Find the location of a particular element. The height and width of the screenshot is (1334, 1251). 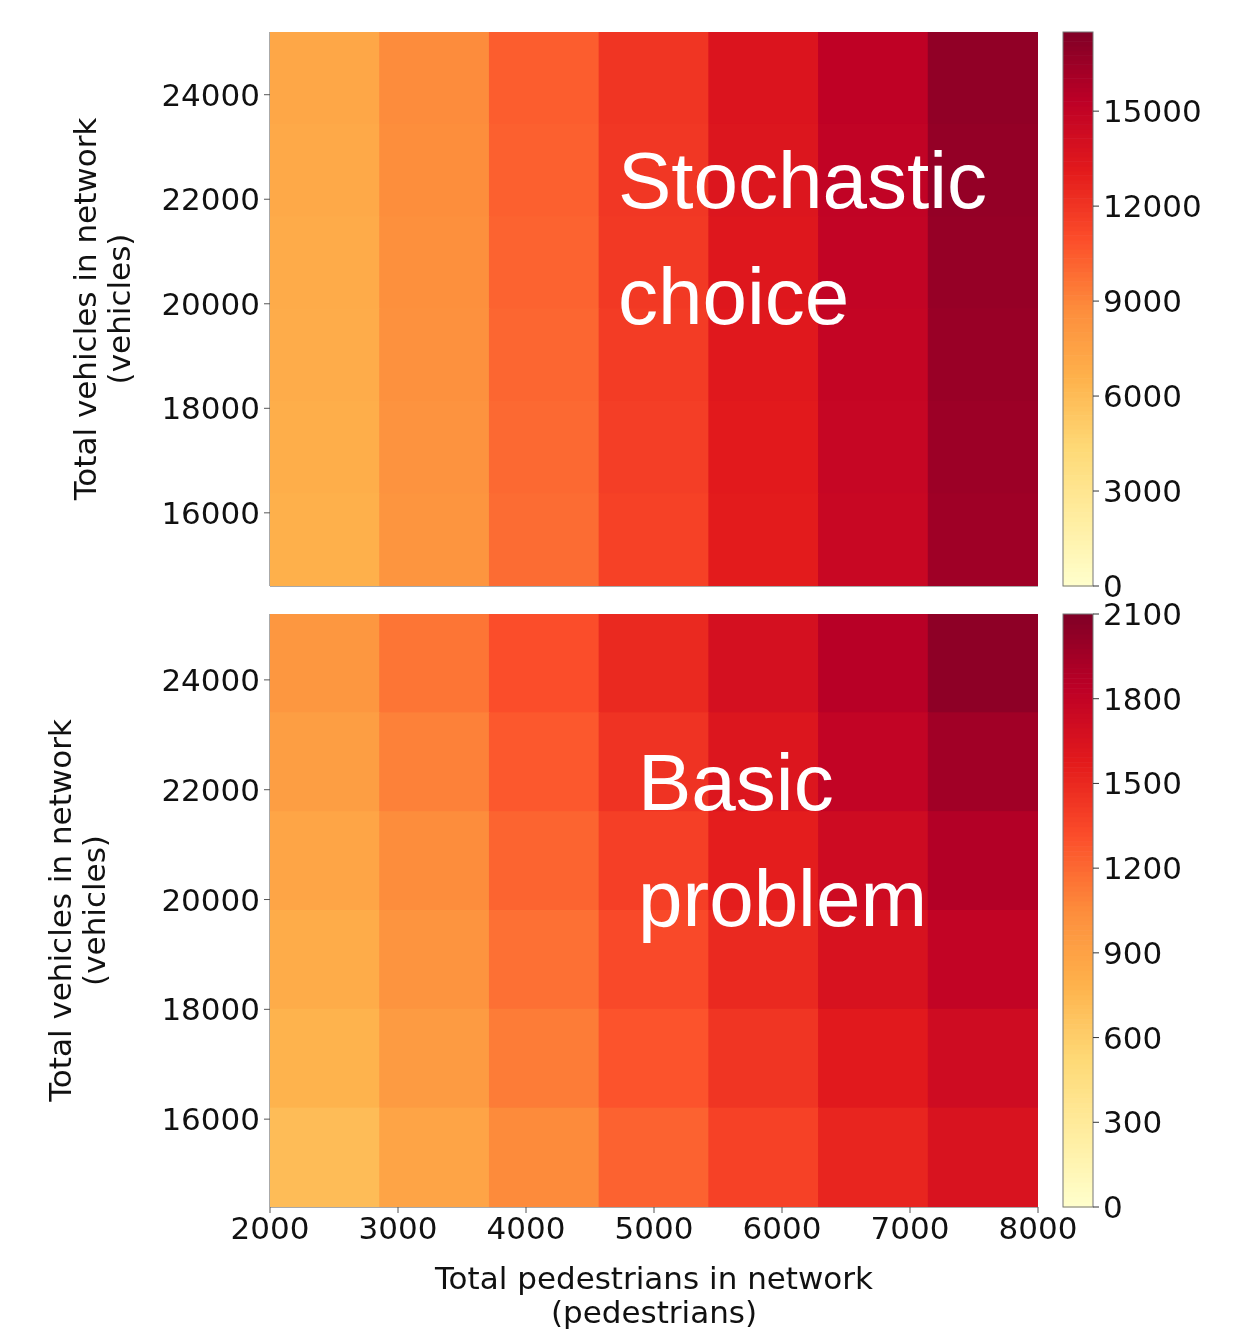

color-bar-label: 1200 is located at coordinates (1142, 868).